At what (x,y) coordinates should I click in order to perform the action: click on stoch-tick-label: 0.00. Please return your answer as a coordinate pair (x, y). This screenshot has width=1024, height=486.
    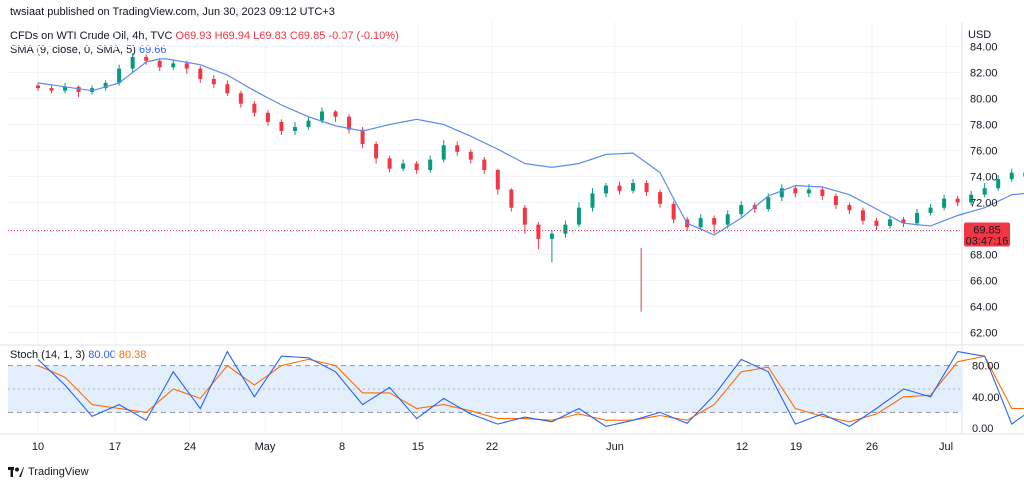
    Looking at the image, I should click on (982, 429).